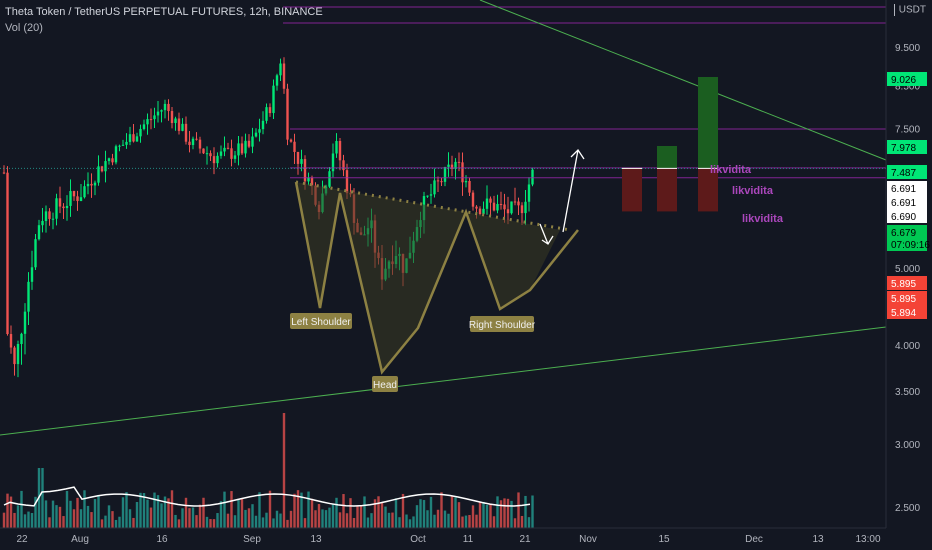 The height and width of the screenshot is (550, 932). I want to click on volume-indicator-label: Vol (20), so click(24, 28).